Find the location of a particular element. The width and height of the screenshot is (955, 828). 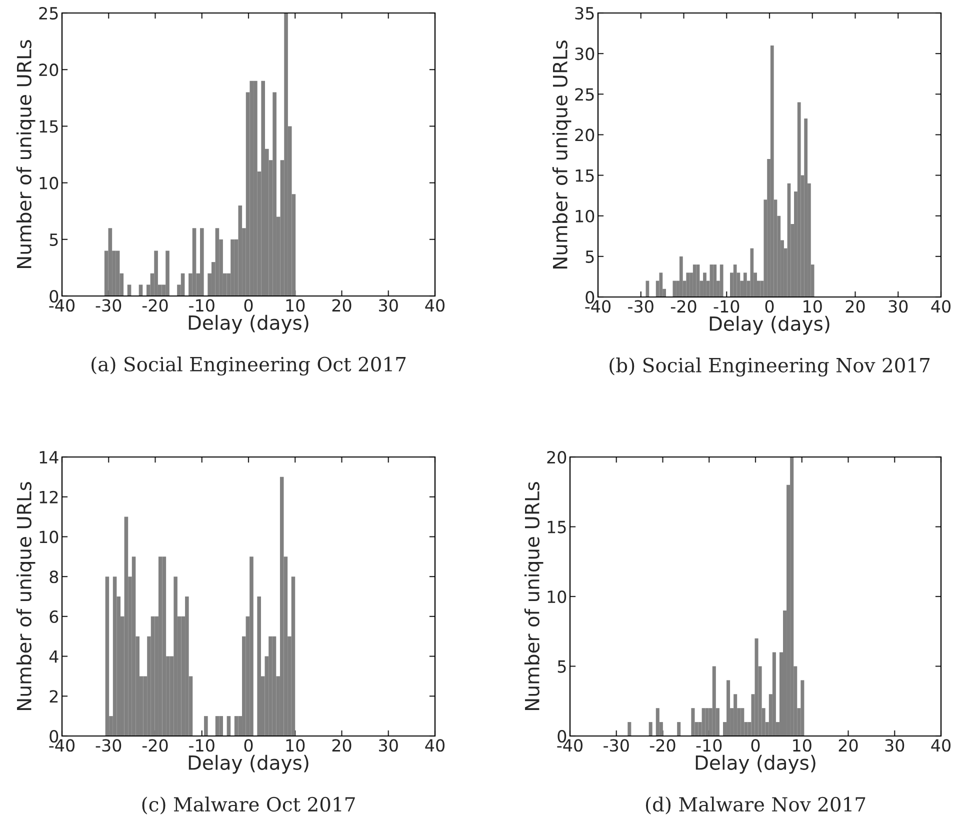

y-tick-label: 4 is located at coordinates (53, 656).